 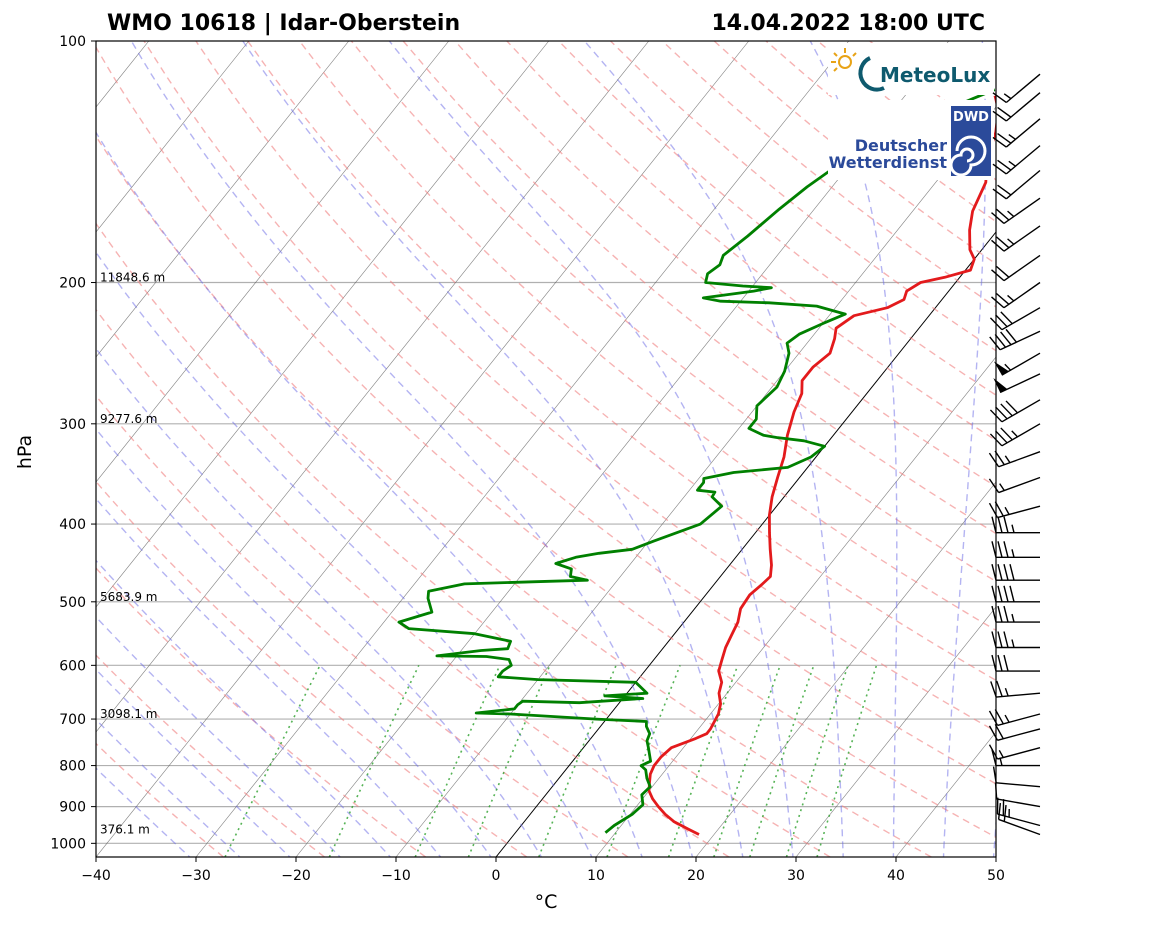 I want to click on x-tick-label: −30, so click(x=196, y=876).